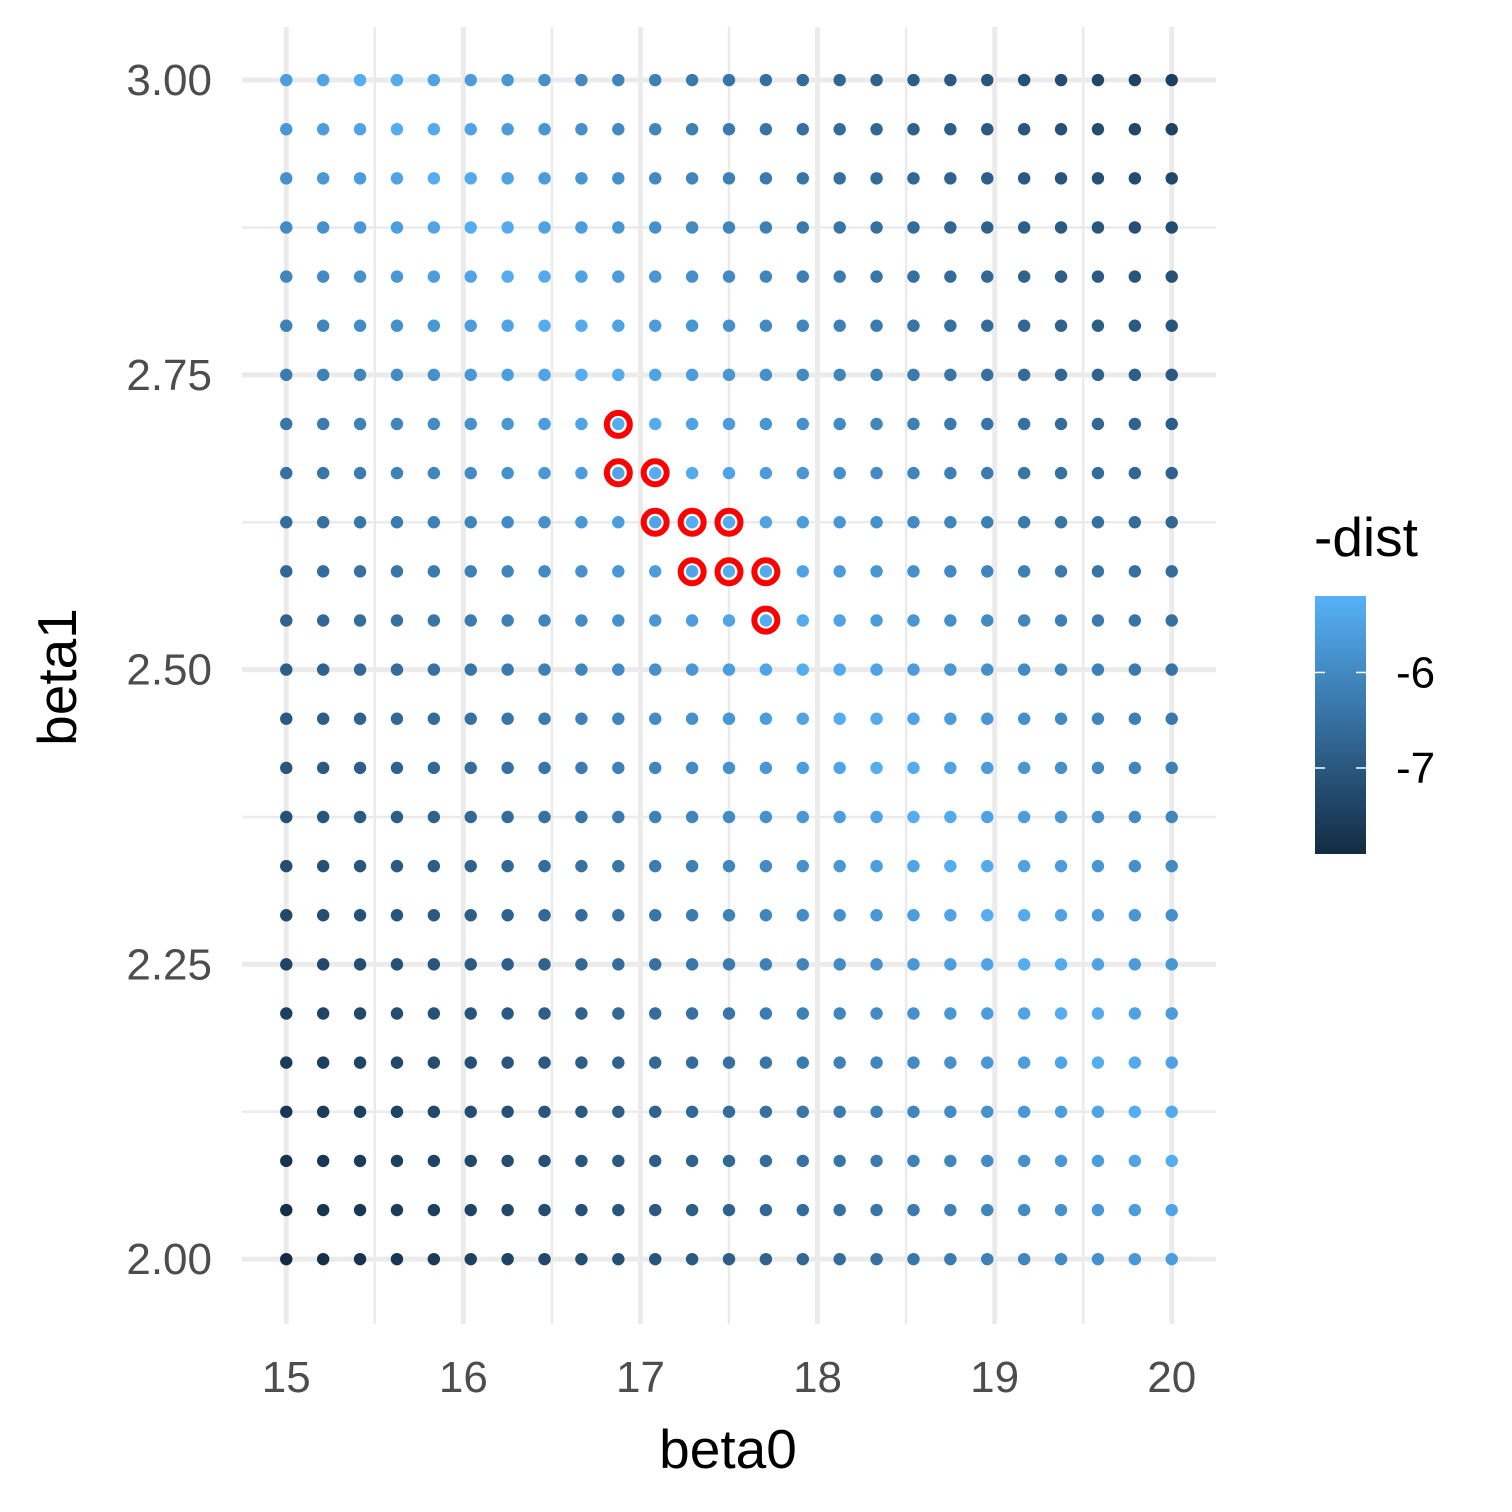  What do you see at coordinates (1415, 672) in the screenshot?
I see `legend-label: -6` at bounding box center [1415, 672].